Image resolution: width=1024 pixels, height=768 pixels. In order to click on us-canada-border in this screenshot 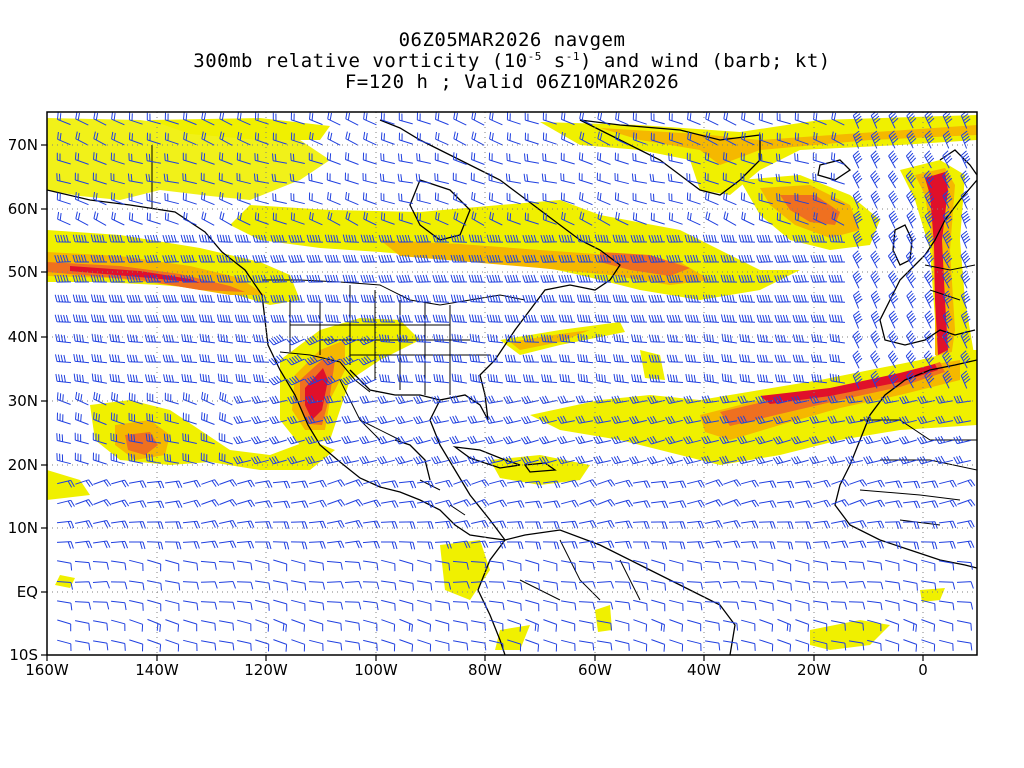, I will do `click(394, 292)`.